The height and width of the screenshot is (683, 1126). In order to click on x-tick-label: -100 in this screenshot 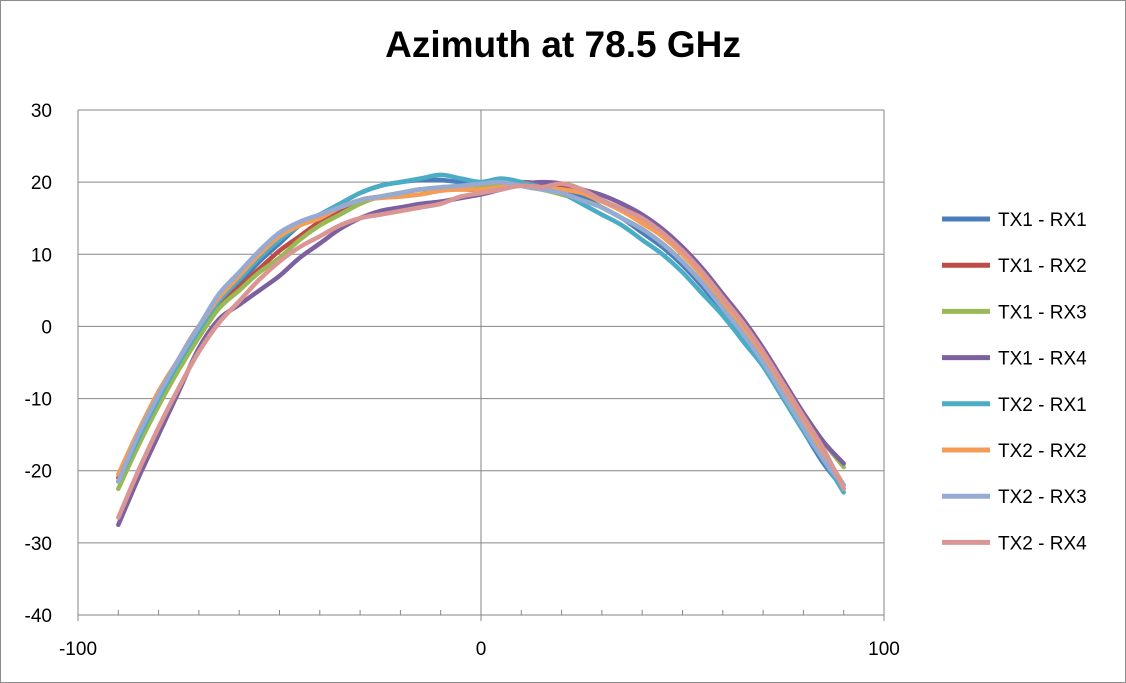, I will do `click(78, 649)`.